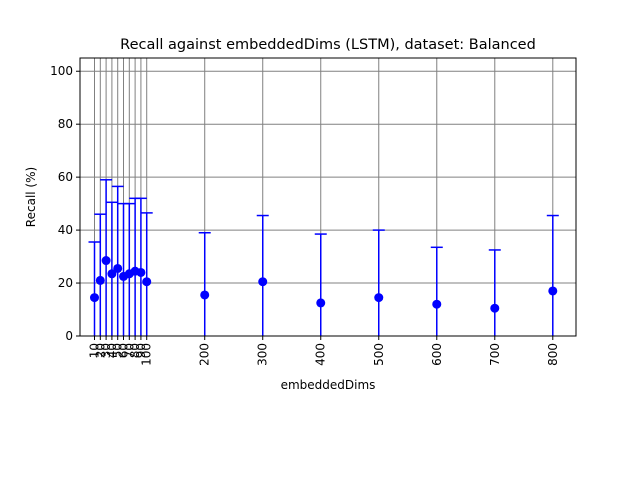 This screenshot has width=640, height=484. I want to click on x-tick-label: 10, so click(95, 350).